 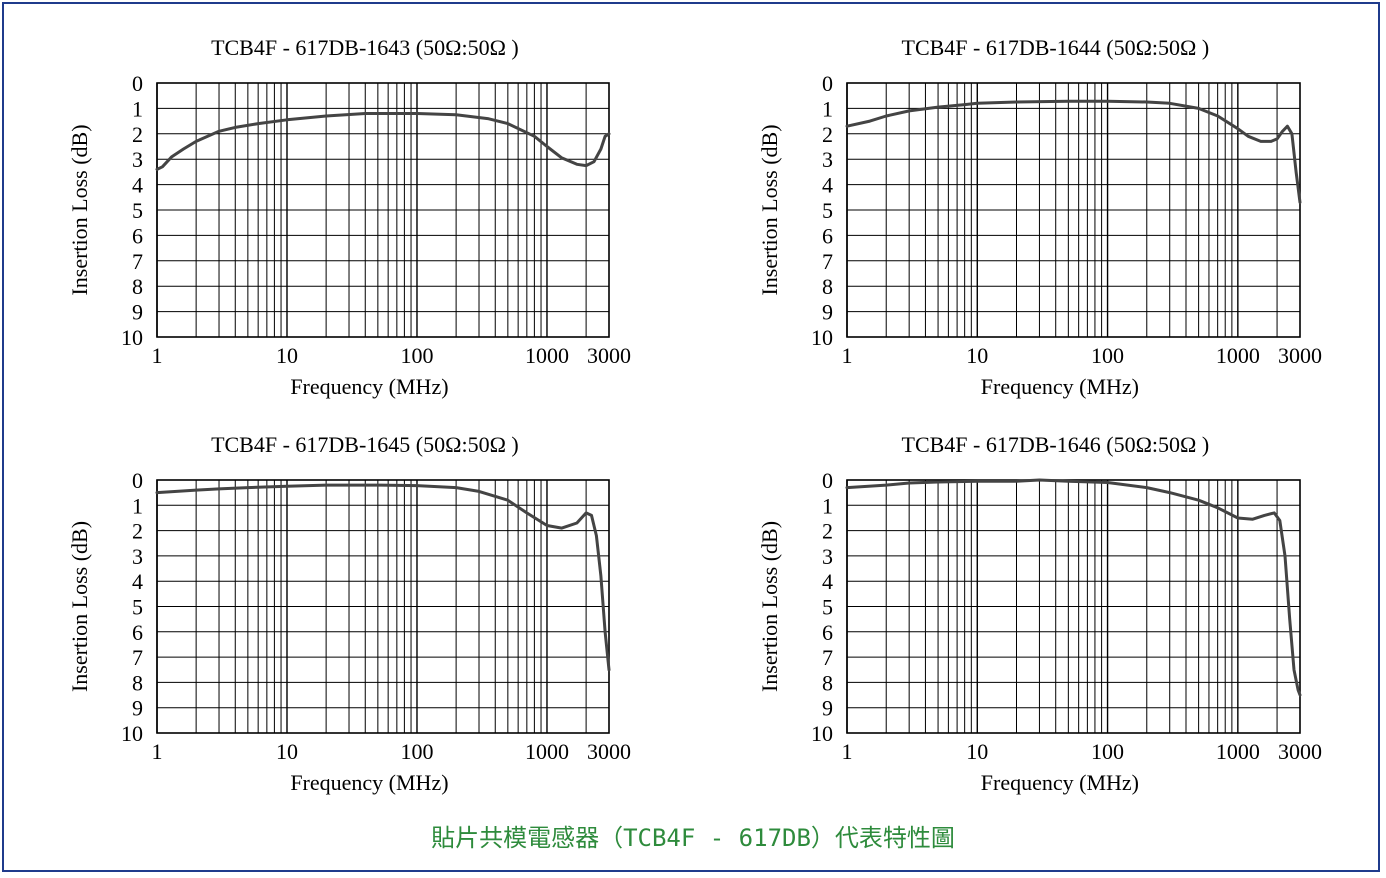 I want to click on chart-title: TCB4F - 617DB-1643 (50Ω:50Ω ), so click(x=365, y=47).